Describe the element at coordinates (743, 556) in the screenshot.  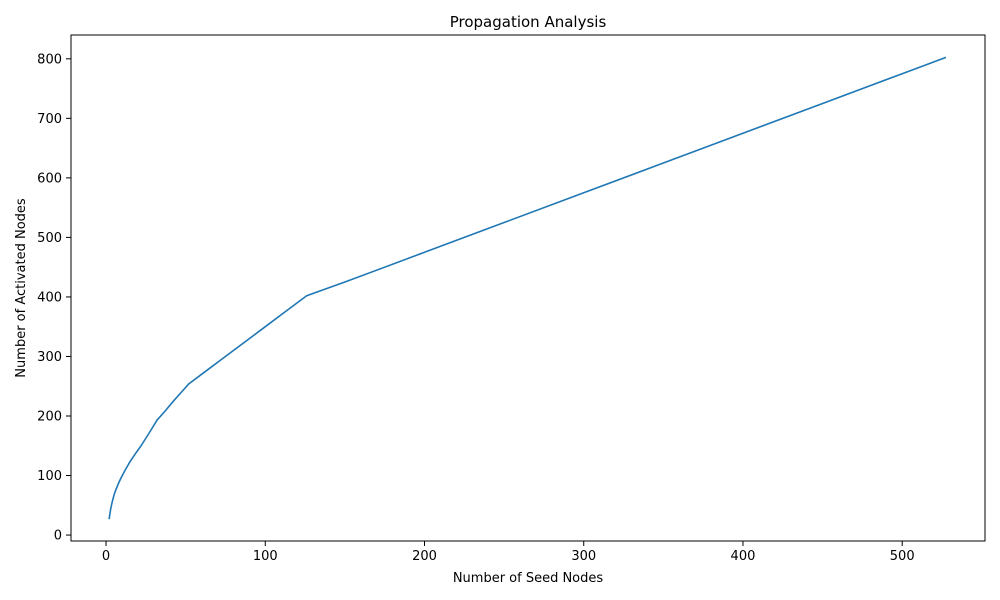
I see `x-tick-label: 400` at that location.